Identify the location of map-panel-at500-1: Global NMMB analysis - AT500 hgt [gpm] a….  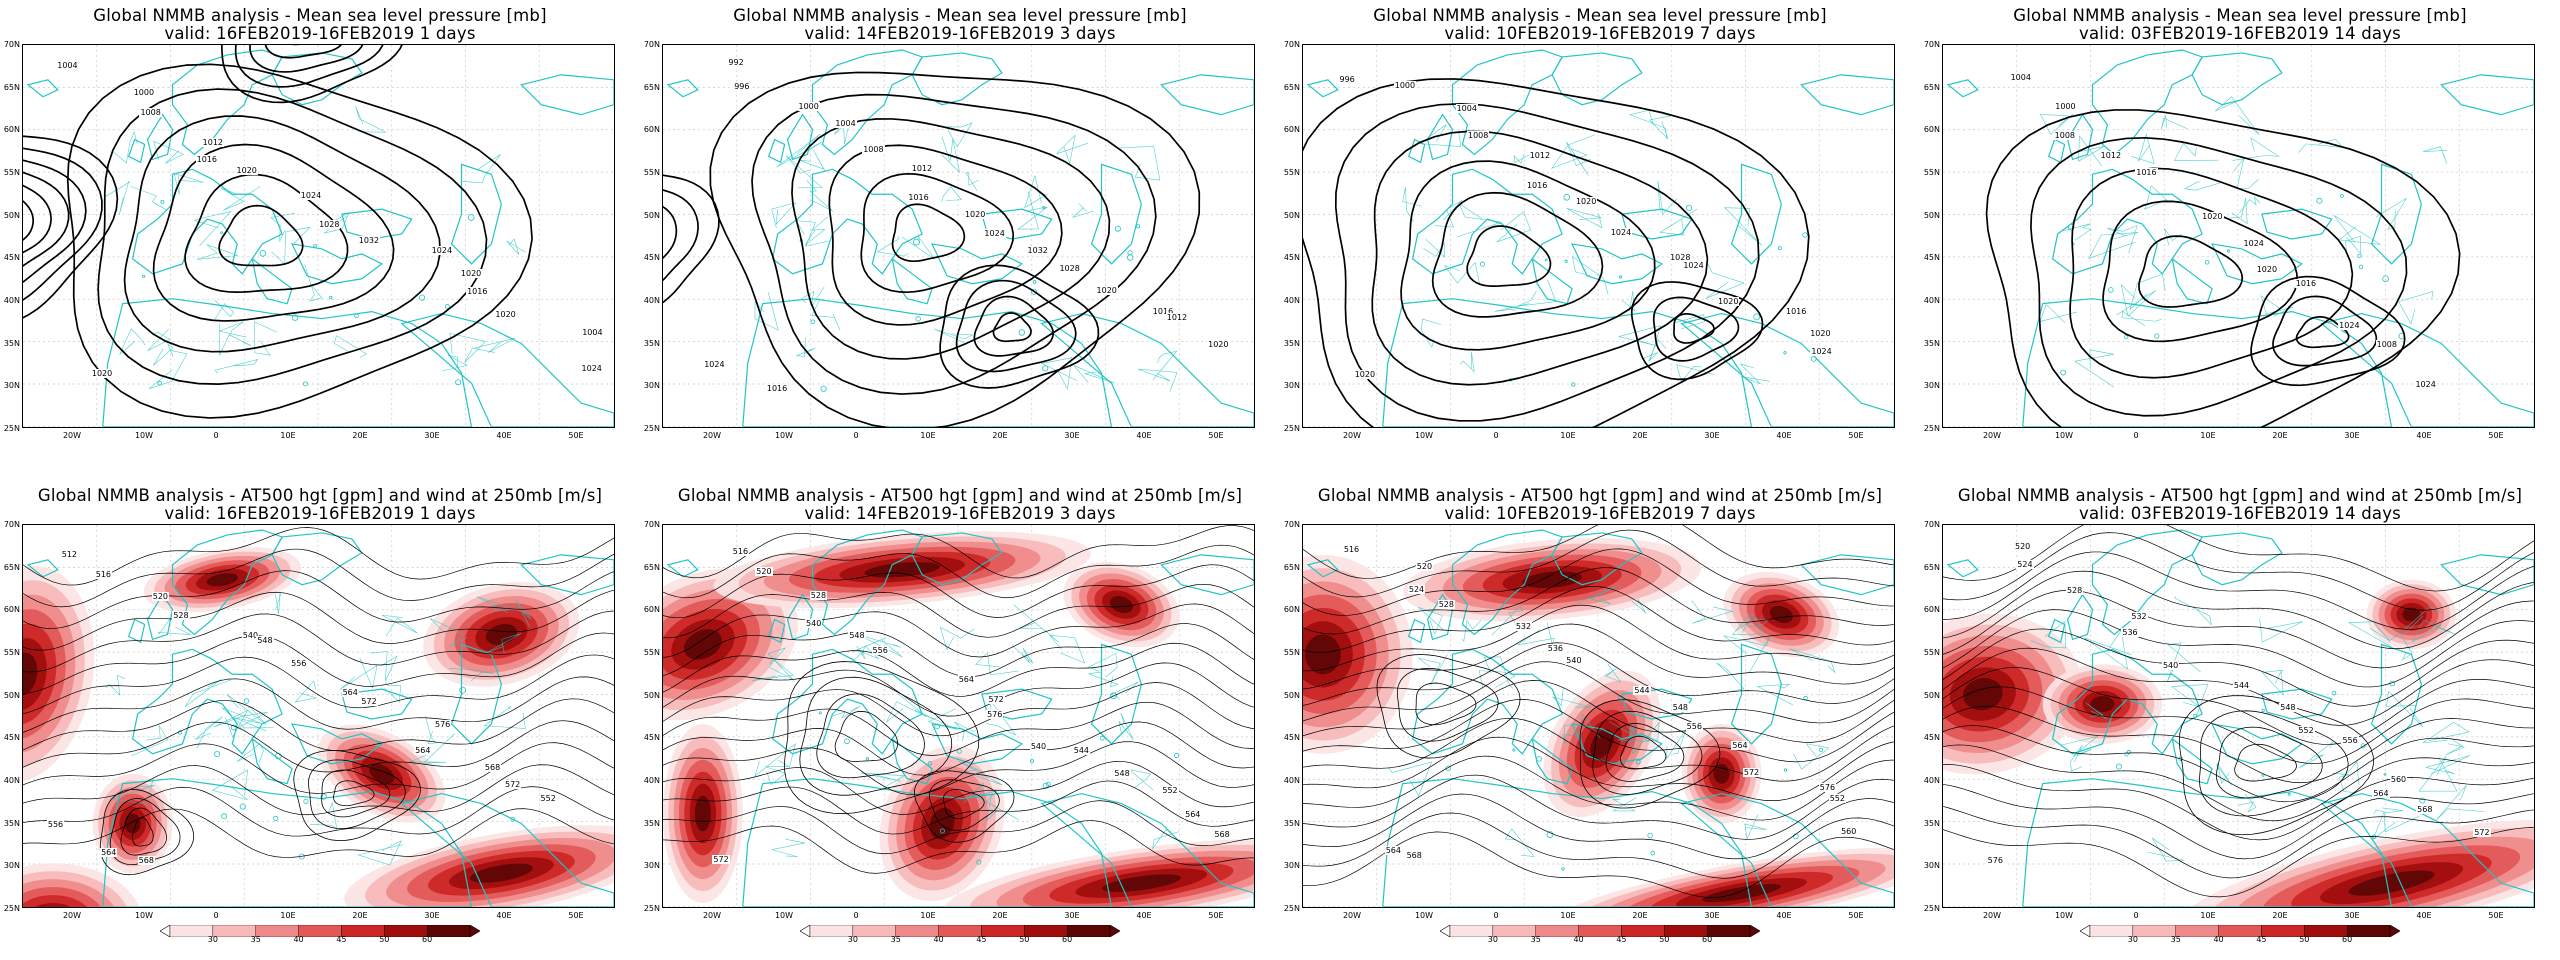
(320, 720).